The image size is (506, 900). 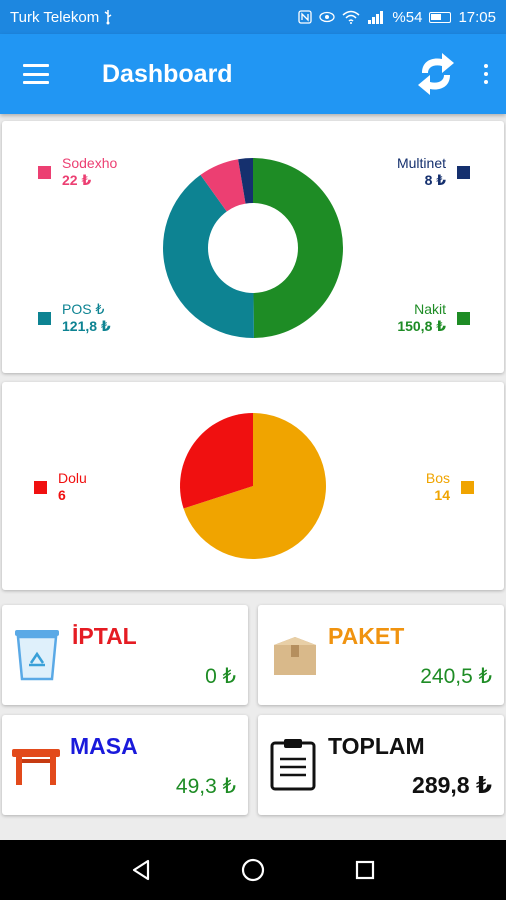 I want to click on tile-label: TOPLAM, so click(x=376, y=746).